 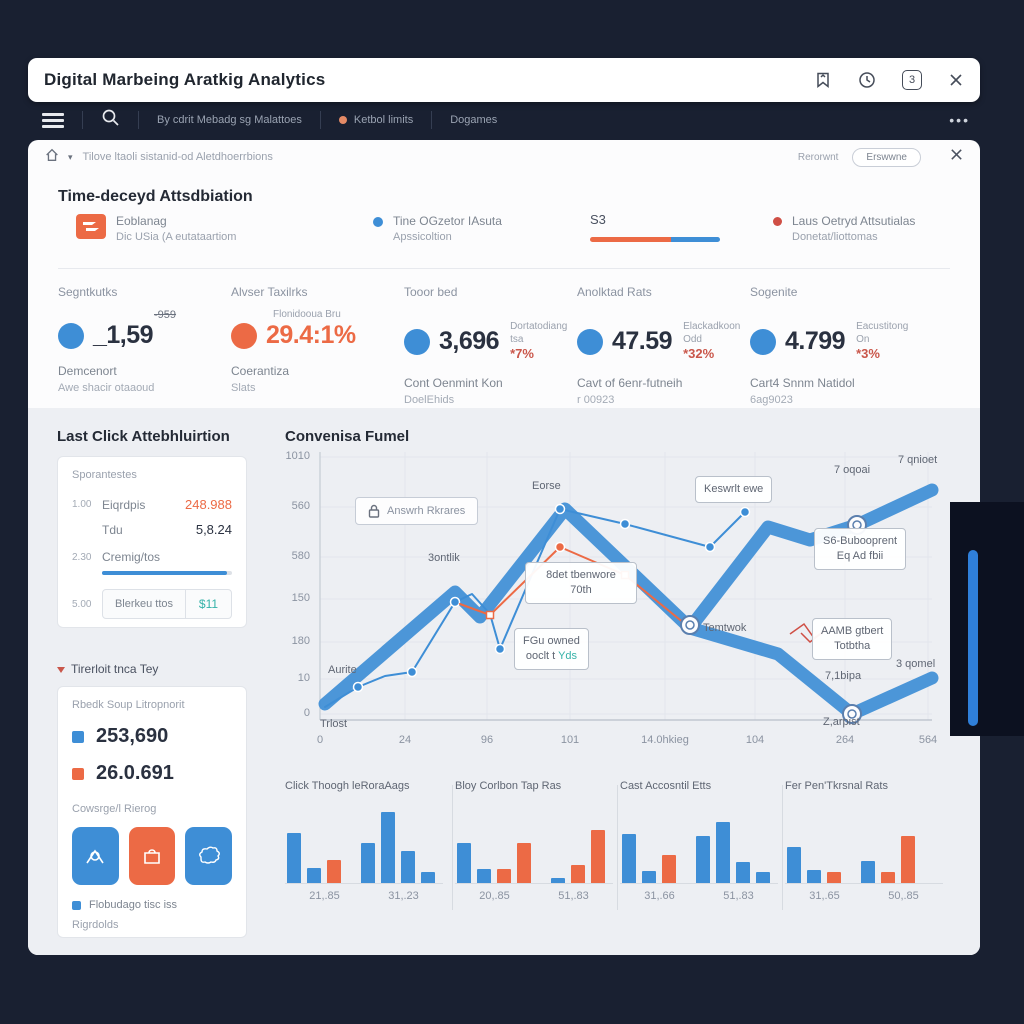 I want to click on row1-num: 1.00, so click(x=82, y=504).